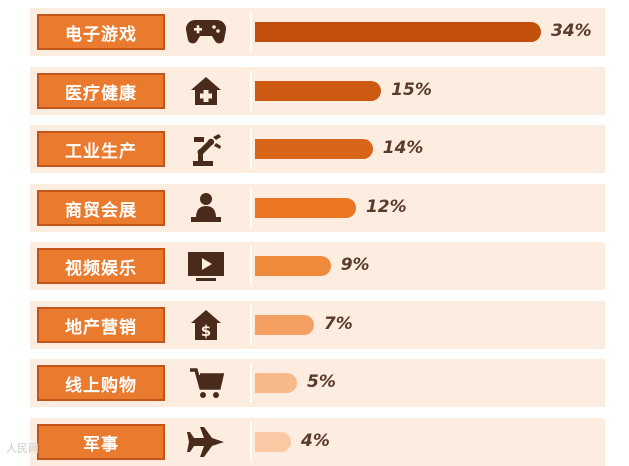  I want to click on category-label: 商贸会展, so click(101, 208).